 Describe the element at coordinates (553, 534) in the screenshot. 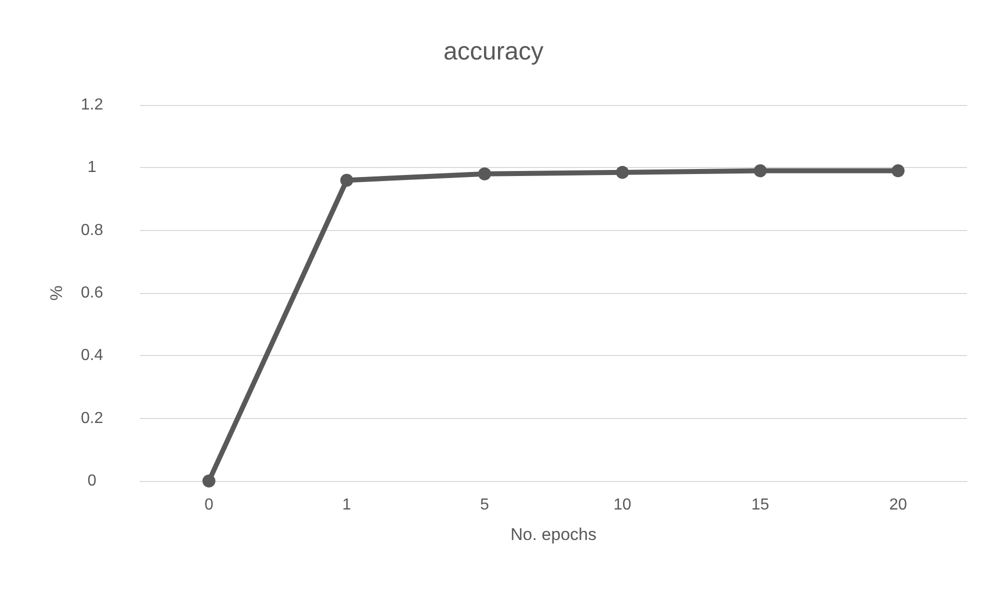

I see `x-axis-title: No. epochs` at that location.